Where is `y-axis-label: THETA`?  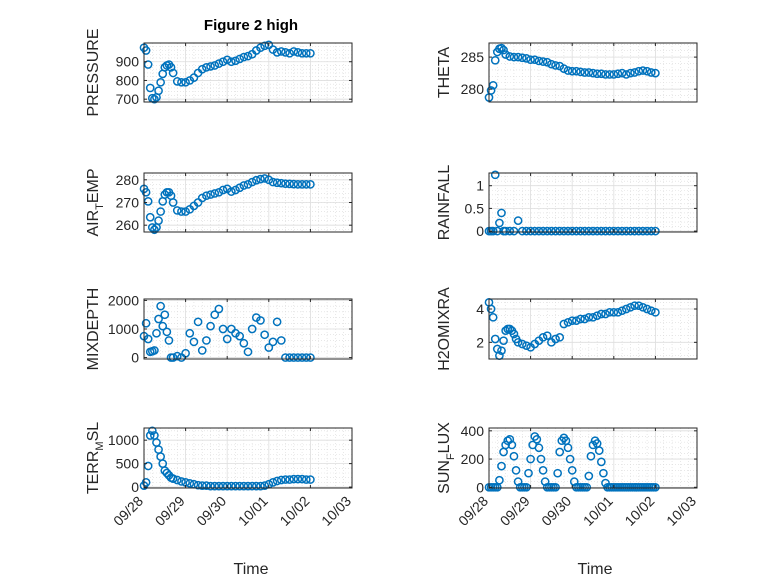
y-axis-label: THETA is located at coordinates (444, 73).